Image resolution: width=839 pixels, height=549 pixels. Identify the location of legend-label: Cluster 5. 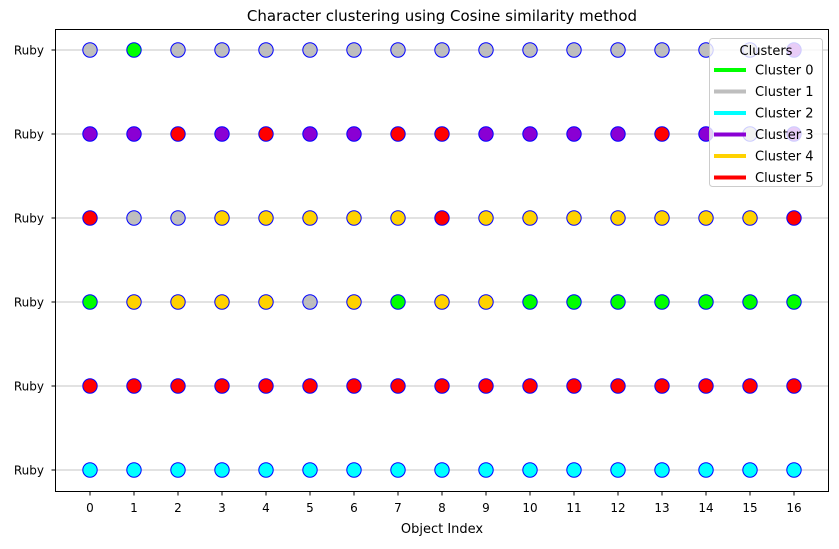
(784, 178).